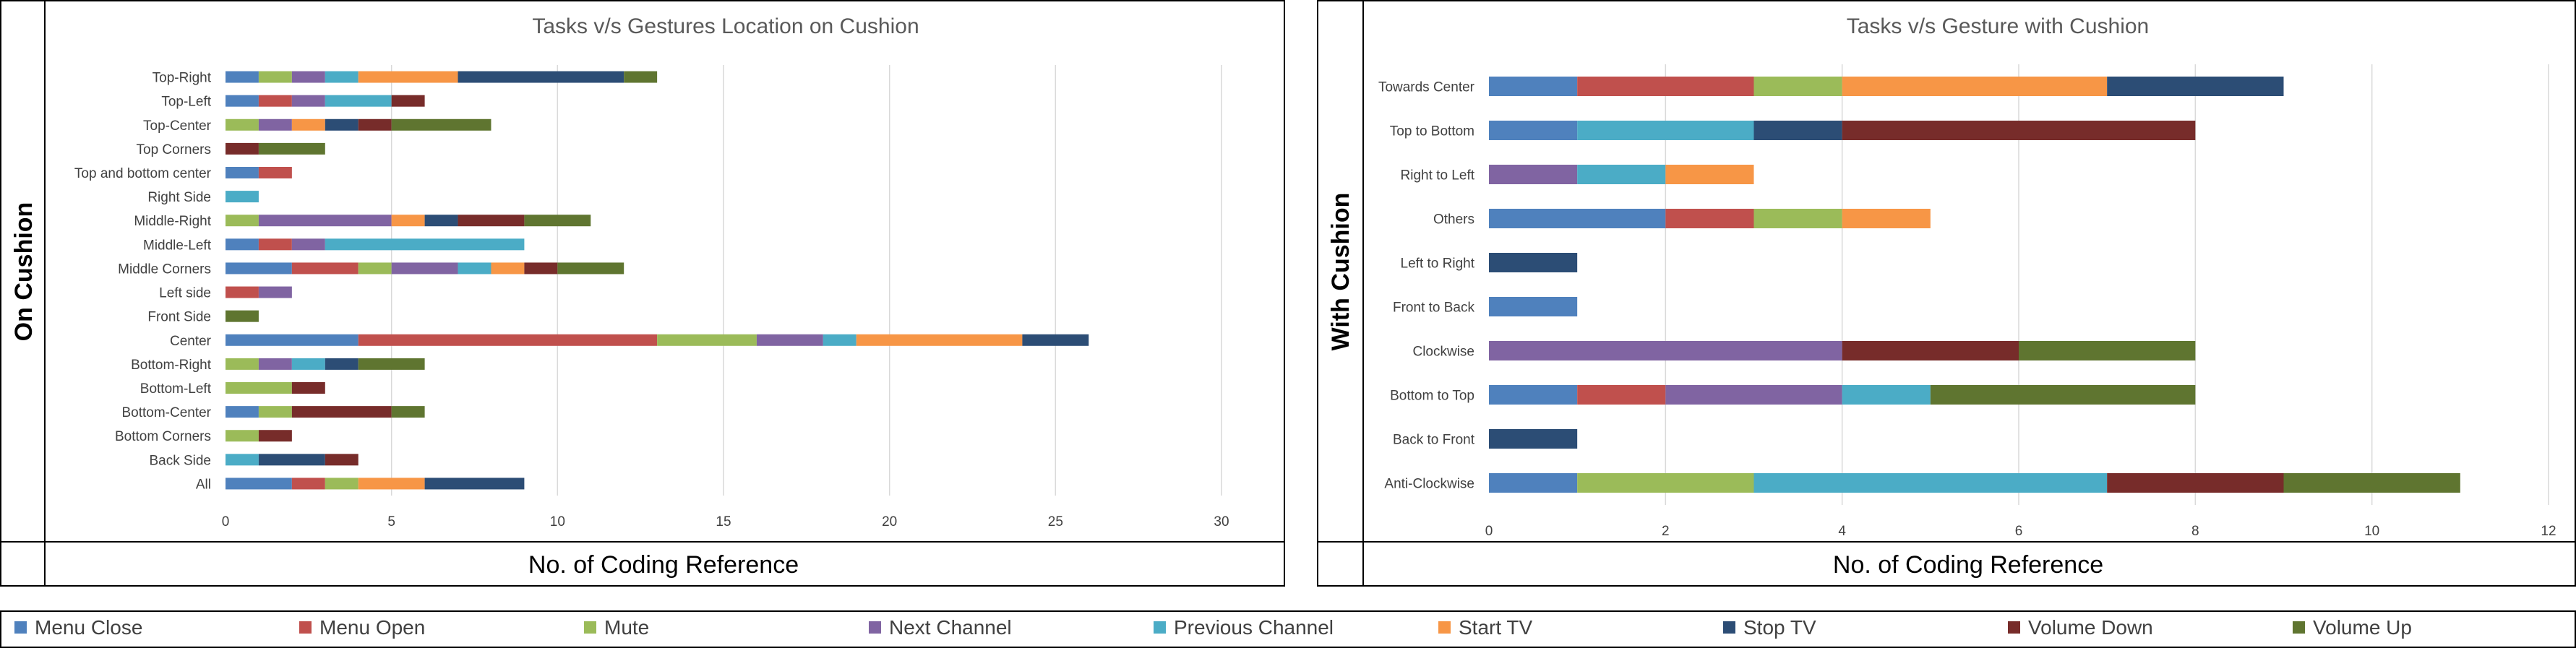  What do you see at coordinates (1780, 627) in the screenshot?
I see `legend-label-stop-tv: Stop TV` at bounding box center [1780, 627].